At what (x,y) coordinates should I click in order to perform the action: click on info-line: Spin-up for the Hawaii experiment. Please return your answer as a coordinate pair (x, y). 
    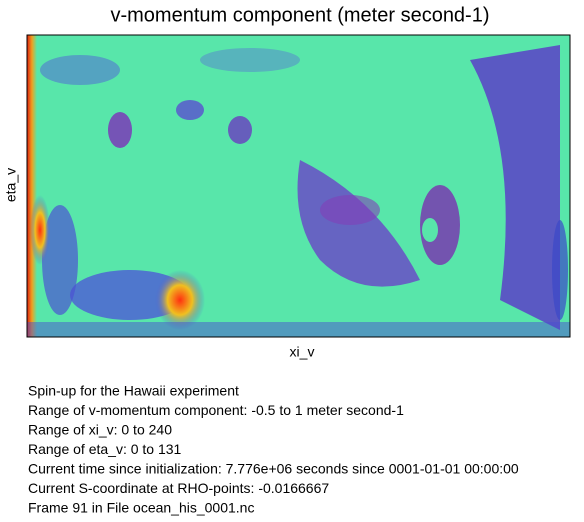
    Looking at the image, I should click on (133, 391).